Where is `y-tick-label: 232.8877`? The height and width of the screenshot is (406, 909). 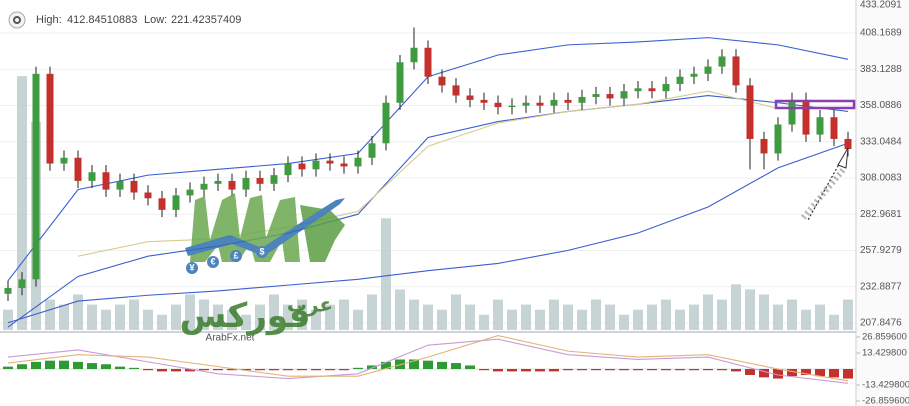 y-tick-label: 232.8877 is located at coordinates (881, 286).